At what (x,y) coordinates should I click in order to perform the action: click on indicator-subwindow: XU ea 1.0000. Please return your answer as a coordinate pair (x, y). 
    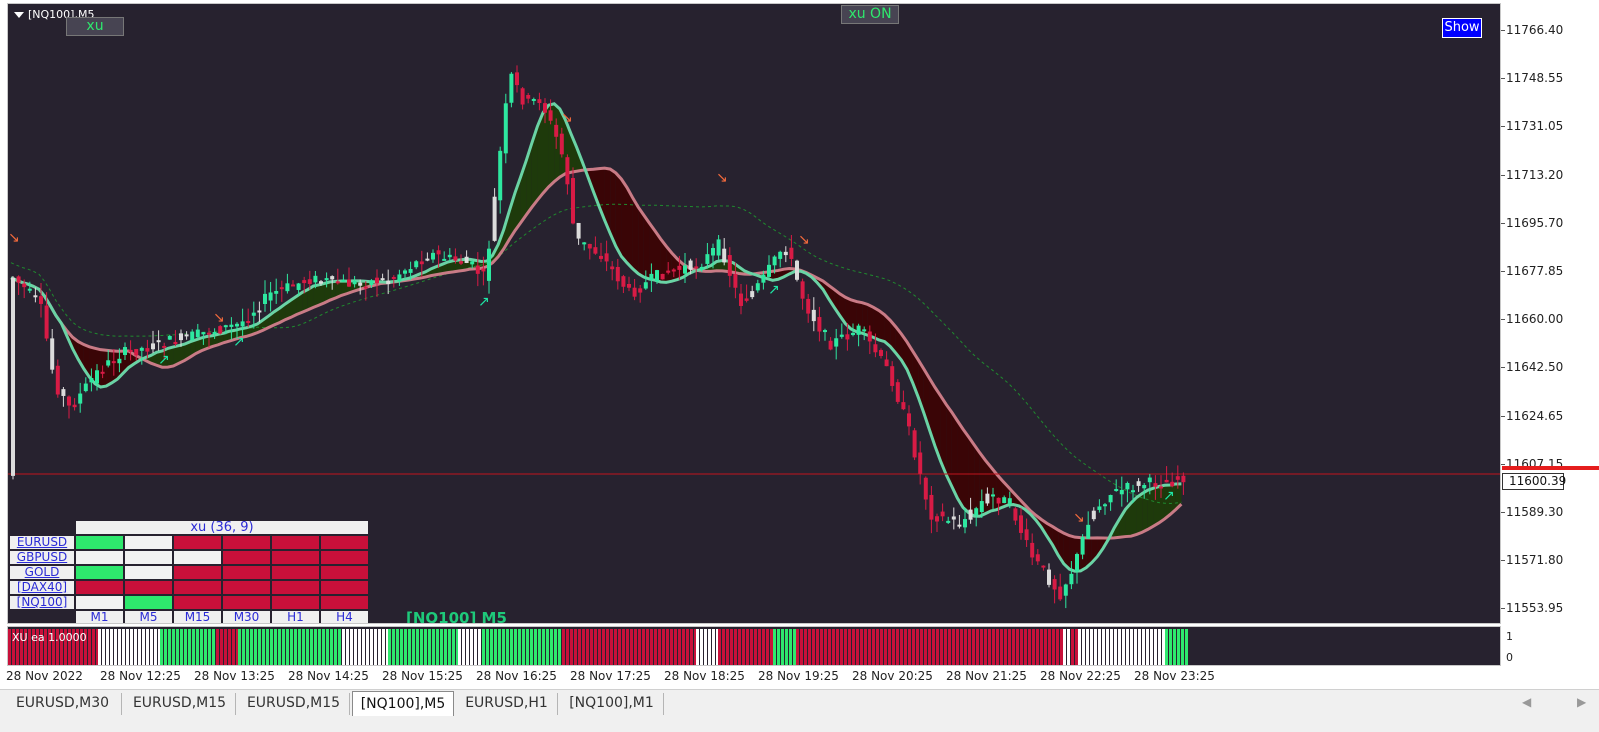
    Looking at the image, I should click on (754, 646).